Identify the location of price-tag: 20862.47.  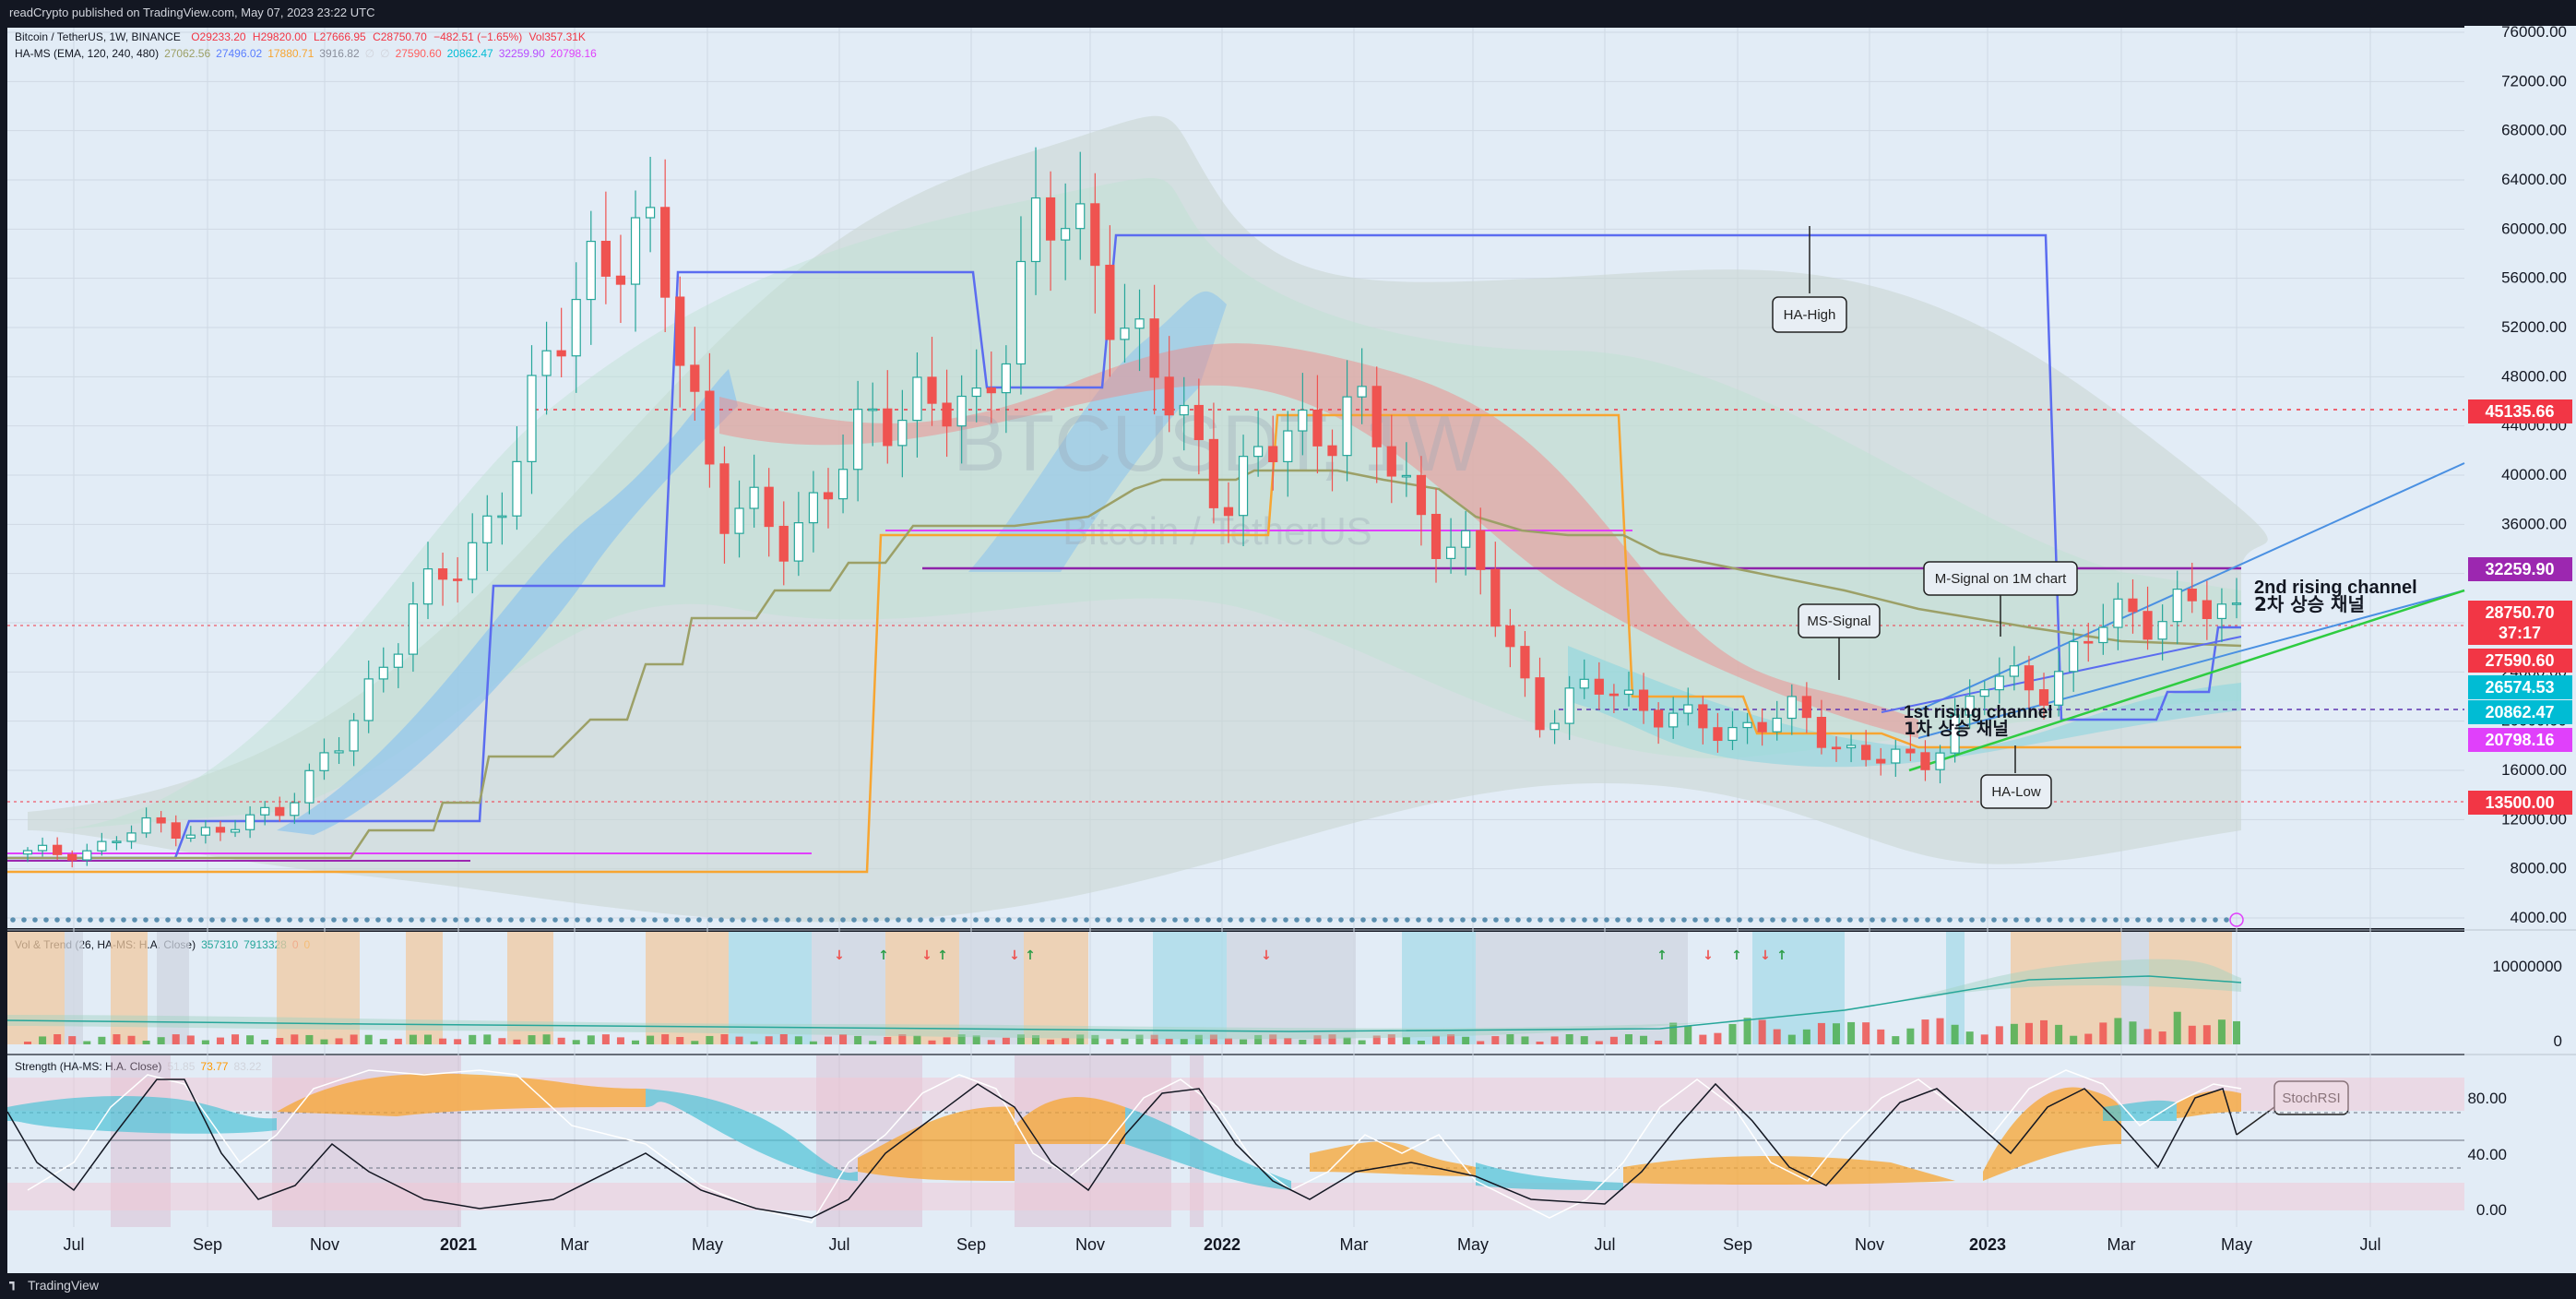
(2519, 712).